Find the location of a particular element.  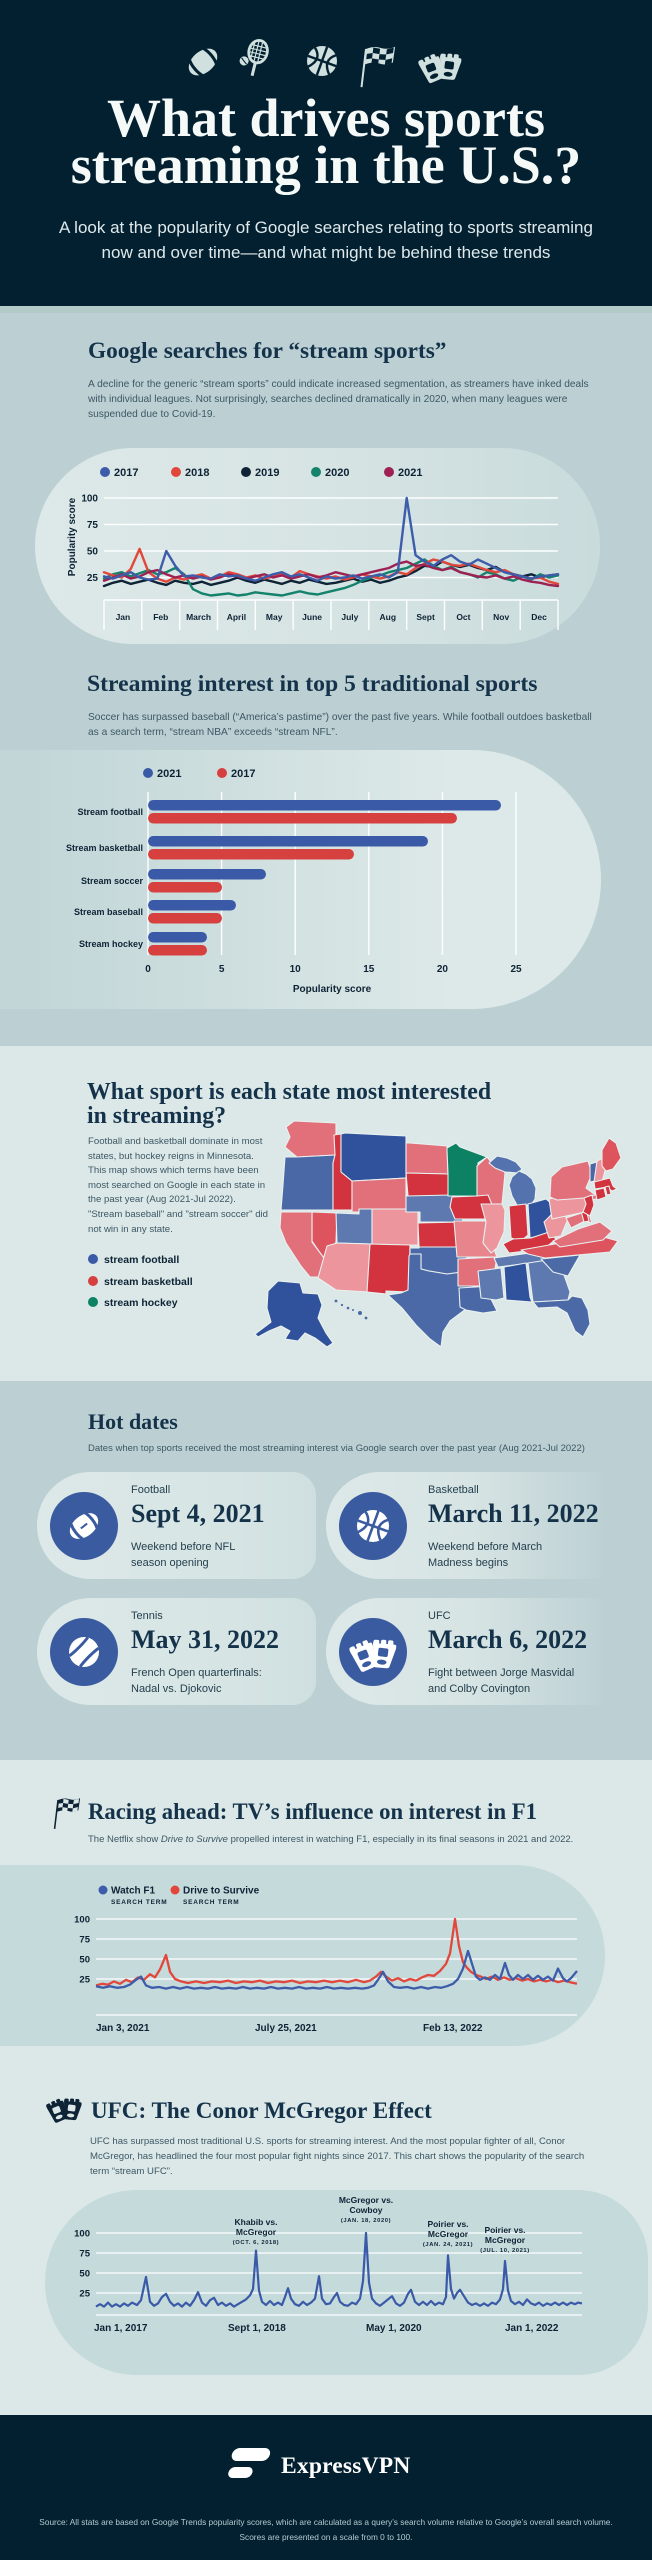

svg-text: stream basketball is located at coordinates (148, 1282).